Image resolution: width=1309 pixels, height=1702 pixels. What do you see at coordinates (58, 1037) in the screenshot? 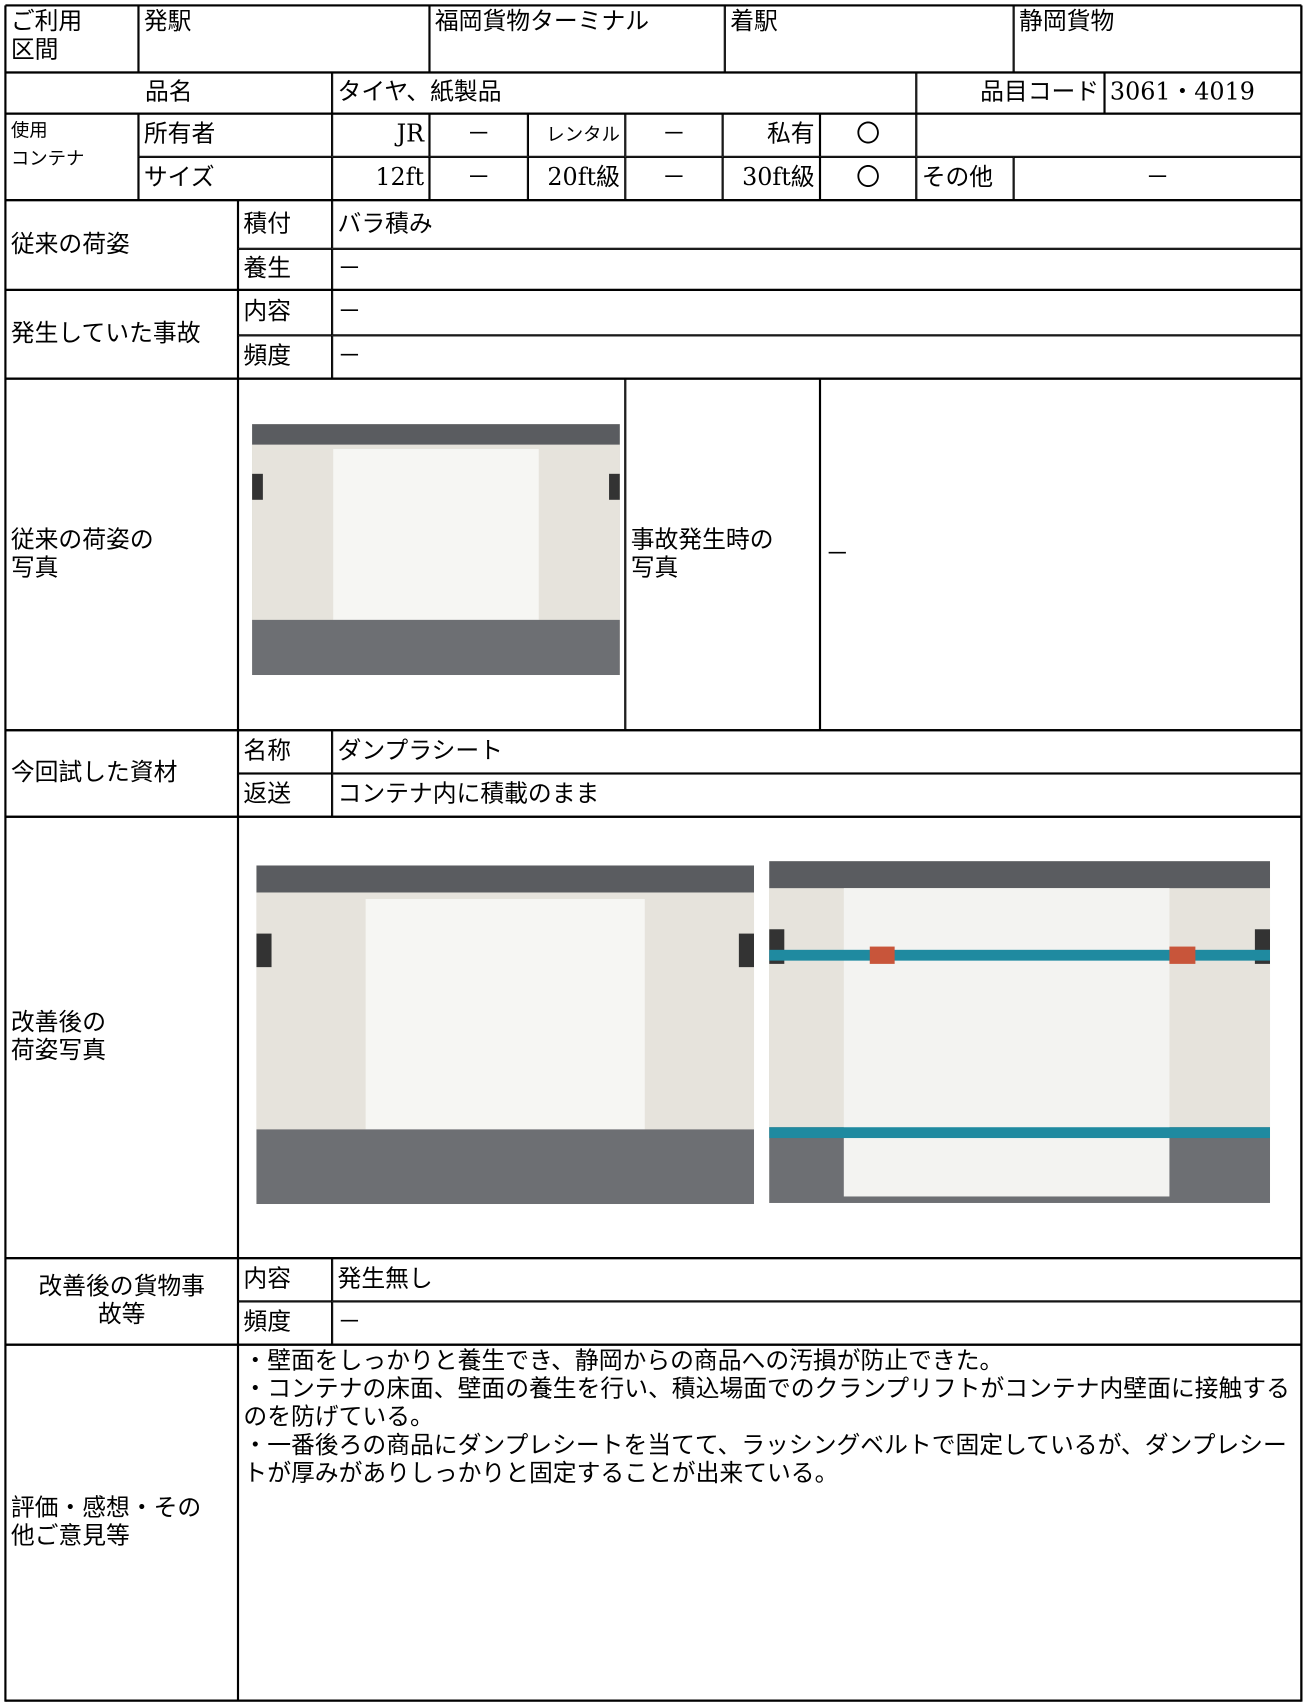
I see `cell-text: 改善後の 荷姿写真` at bounding box center [58, 1037].